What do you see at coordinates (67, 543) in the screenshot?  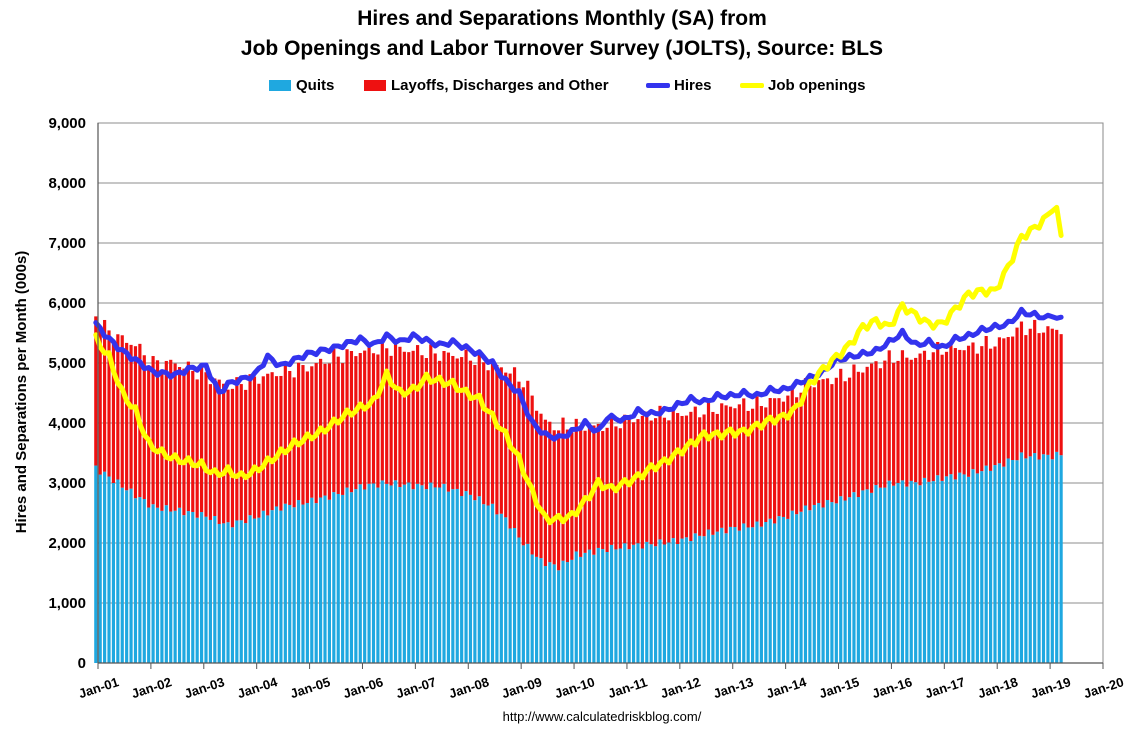 I see `y-tick-label: 2,000` at bounding box center [67, 543].